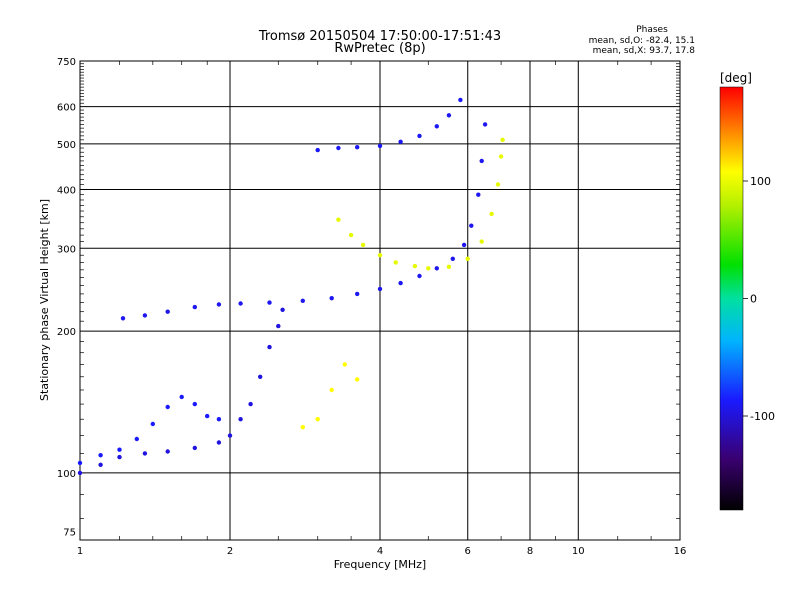 The width and height of the screenshot is (800, 600). Describe the element at coordinates (736, 78) in the screenshot. I see `colorbar-label: [deg]` at that location.